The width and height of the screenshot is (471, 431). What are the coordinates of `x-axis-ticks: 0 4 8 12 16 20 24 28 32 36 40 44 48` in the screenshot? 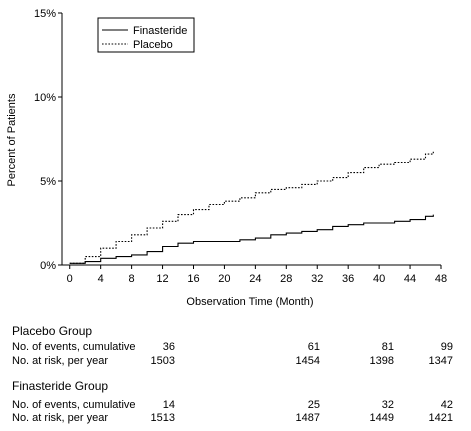 It's located at (257, 275).